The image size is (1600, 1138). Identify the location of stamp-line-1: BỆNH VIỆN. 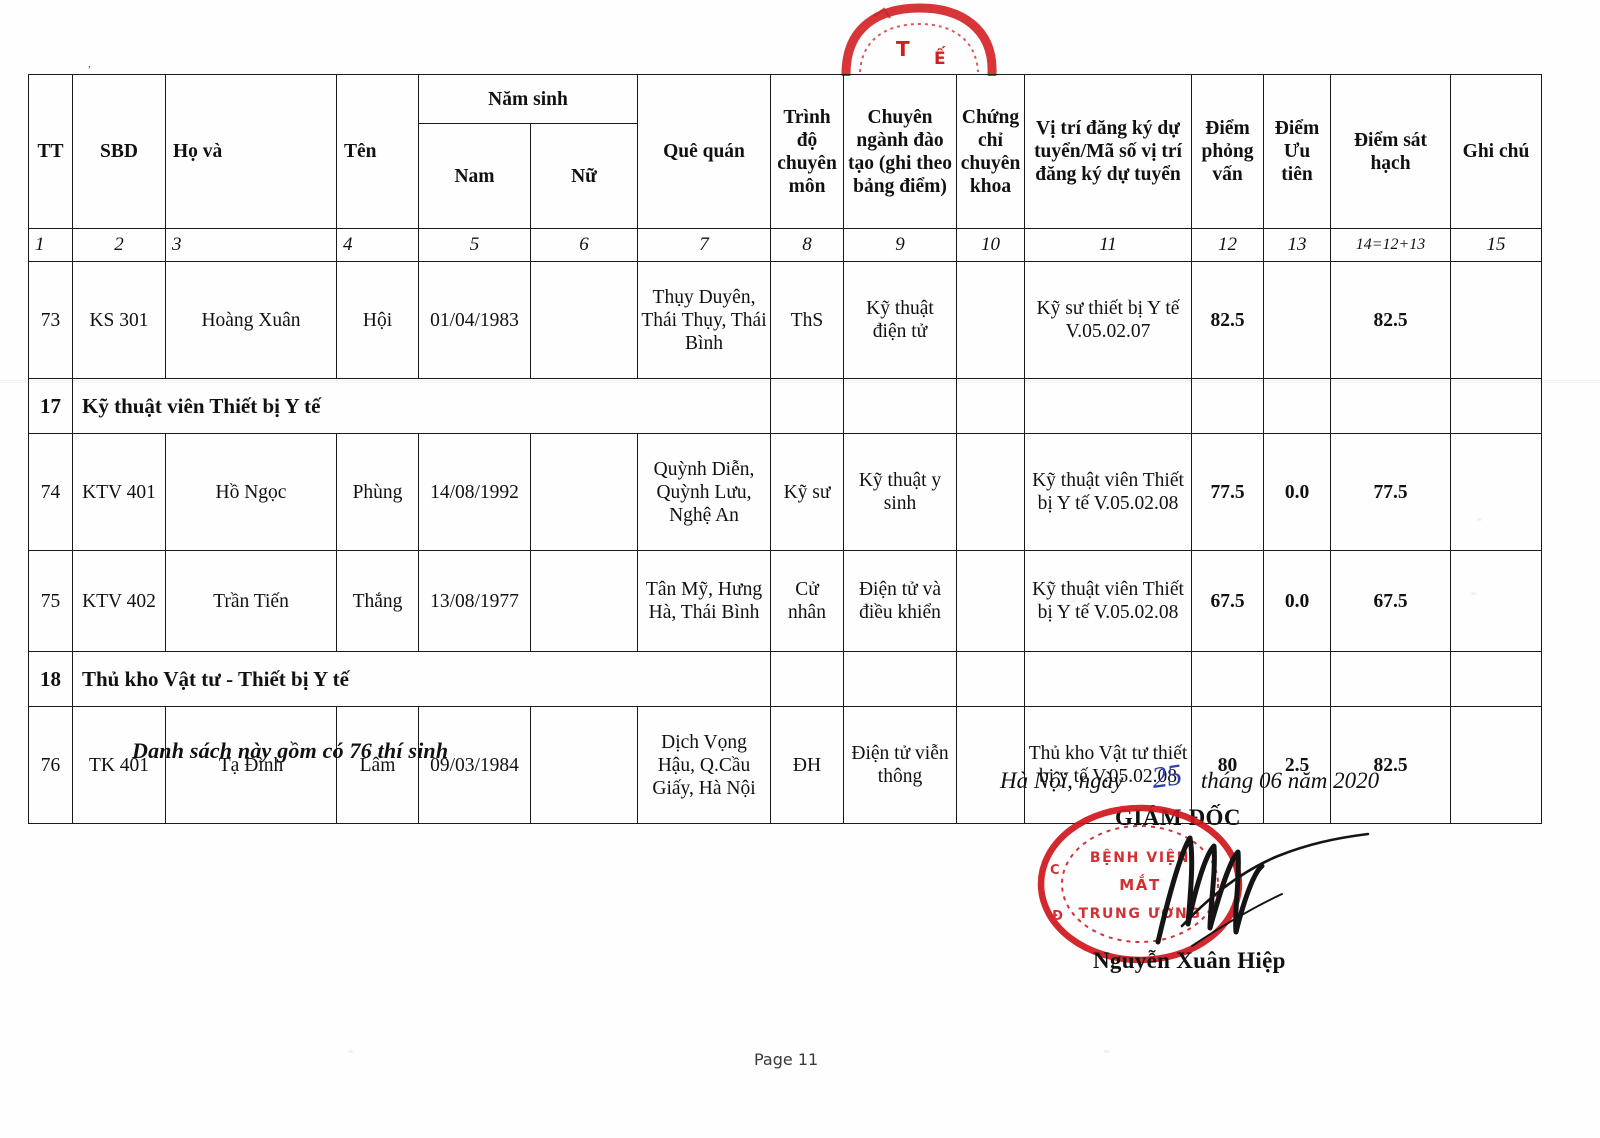
(1140, 857).